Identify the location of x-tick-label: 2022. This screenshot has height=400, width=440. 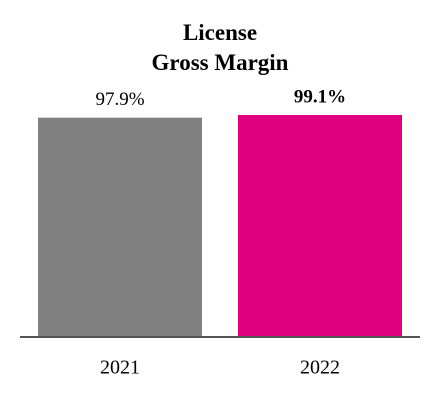
(320, 368).